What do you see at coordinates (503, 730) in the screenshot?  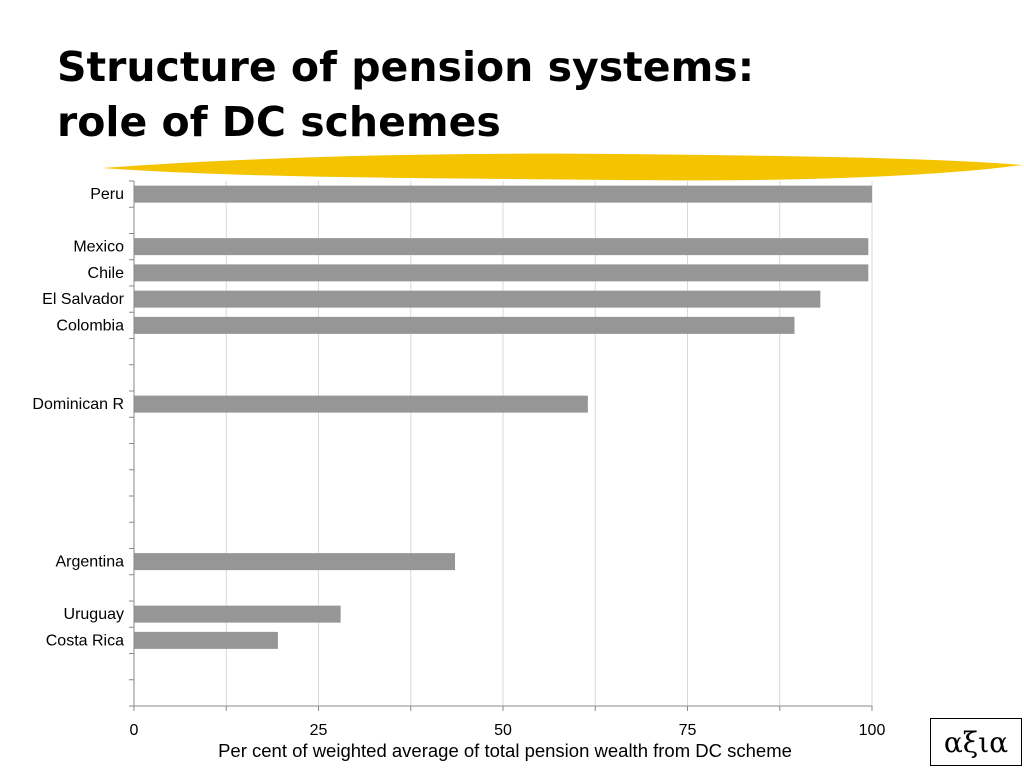 I see `x-tick-label: 50` at bounding box center [503, 730].